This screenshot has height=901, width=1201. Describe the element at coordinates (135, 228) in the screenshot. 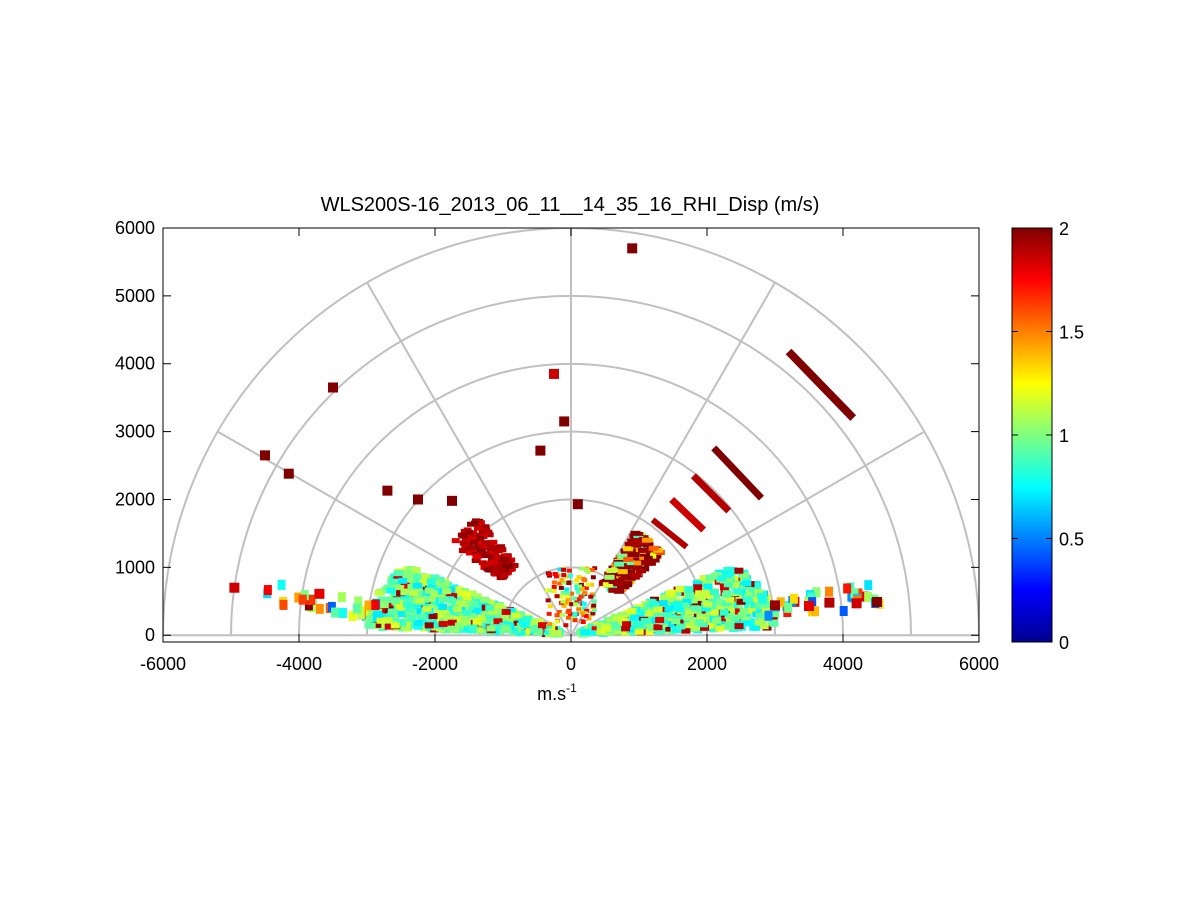

I see `y-tick-label: 6000` at that location.